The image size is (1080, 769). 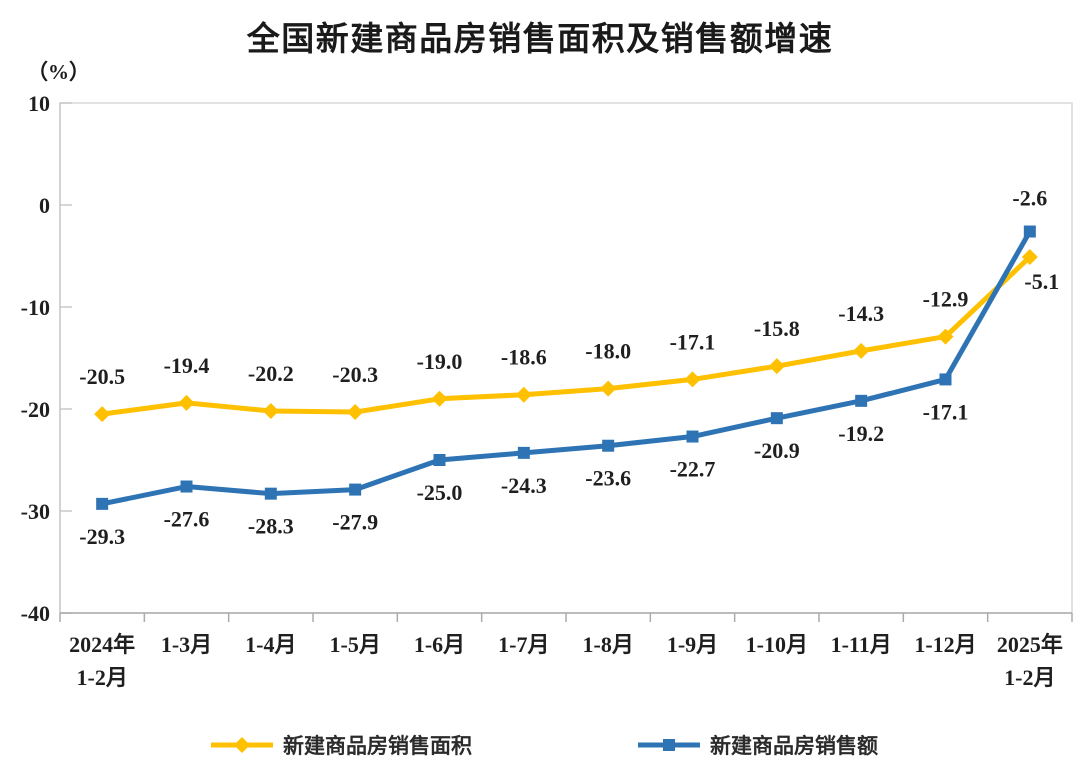 I want to click on x-axis-category-label: 1-7月, so click(x=523, y=644).